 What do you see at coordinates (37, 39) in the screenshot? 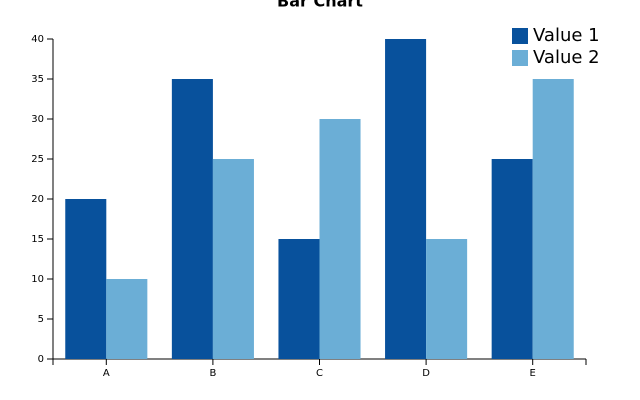
I see `y-tick-label: 40` at bounding box center [37, 39].